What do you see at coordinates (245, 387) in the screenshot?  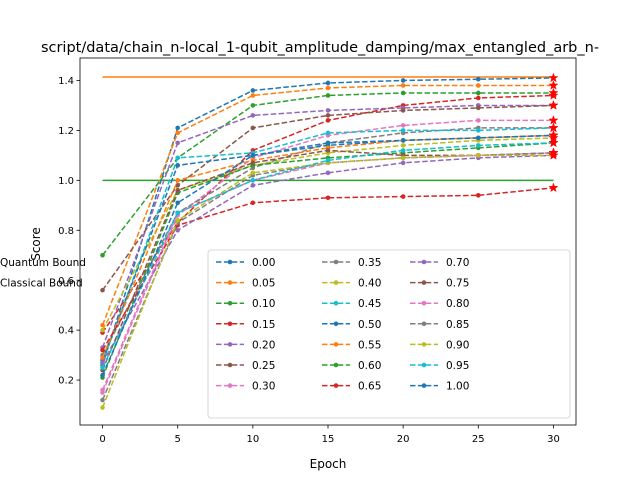 I see `legend-item: 0.30` at bounding box center [245, 387].